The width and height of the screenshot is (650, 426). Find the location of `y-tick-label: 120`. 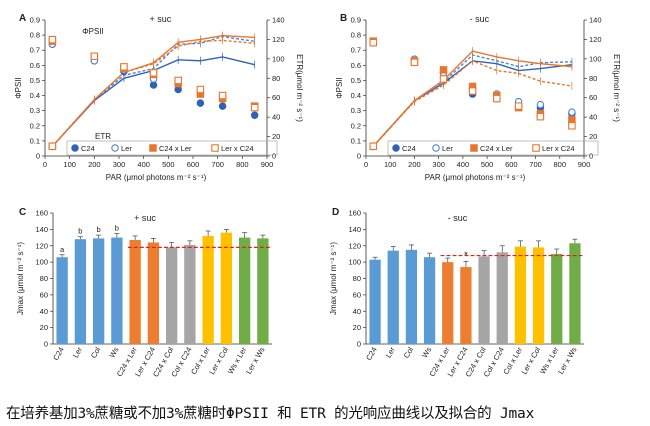

y-tick-label: 120 is located at coordinates (354, 245).